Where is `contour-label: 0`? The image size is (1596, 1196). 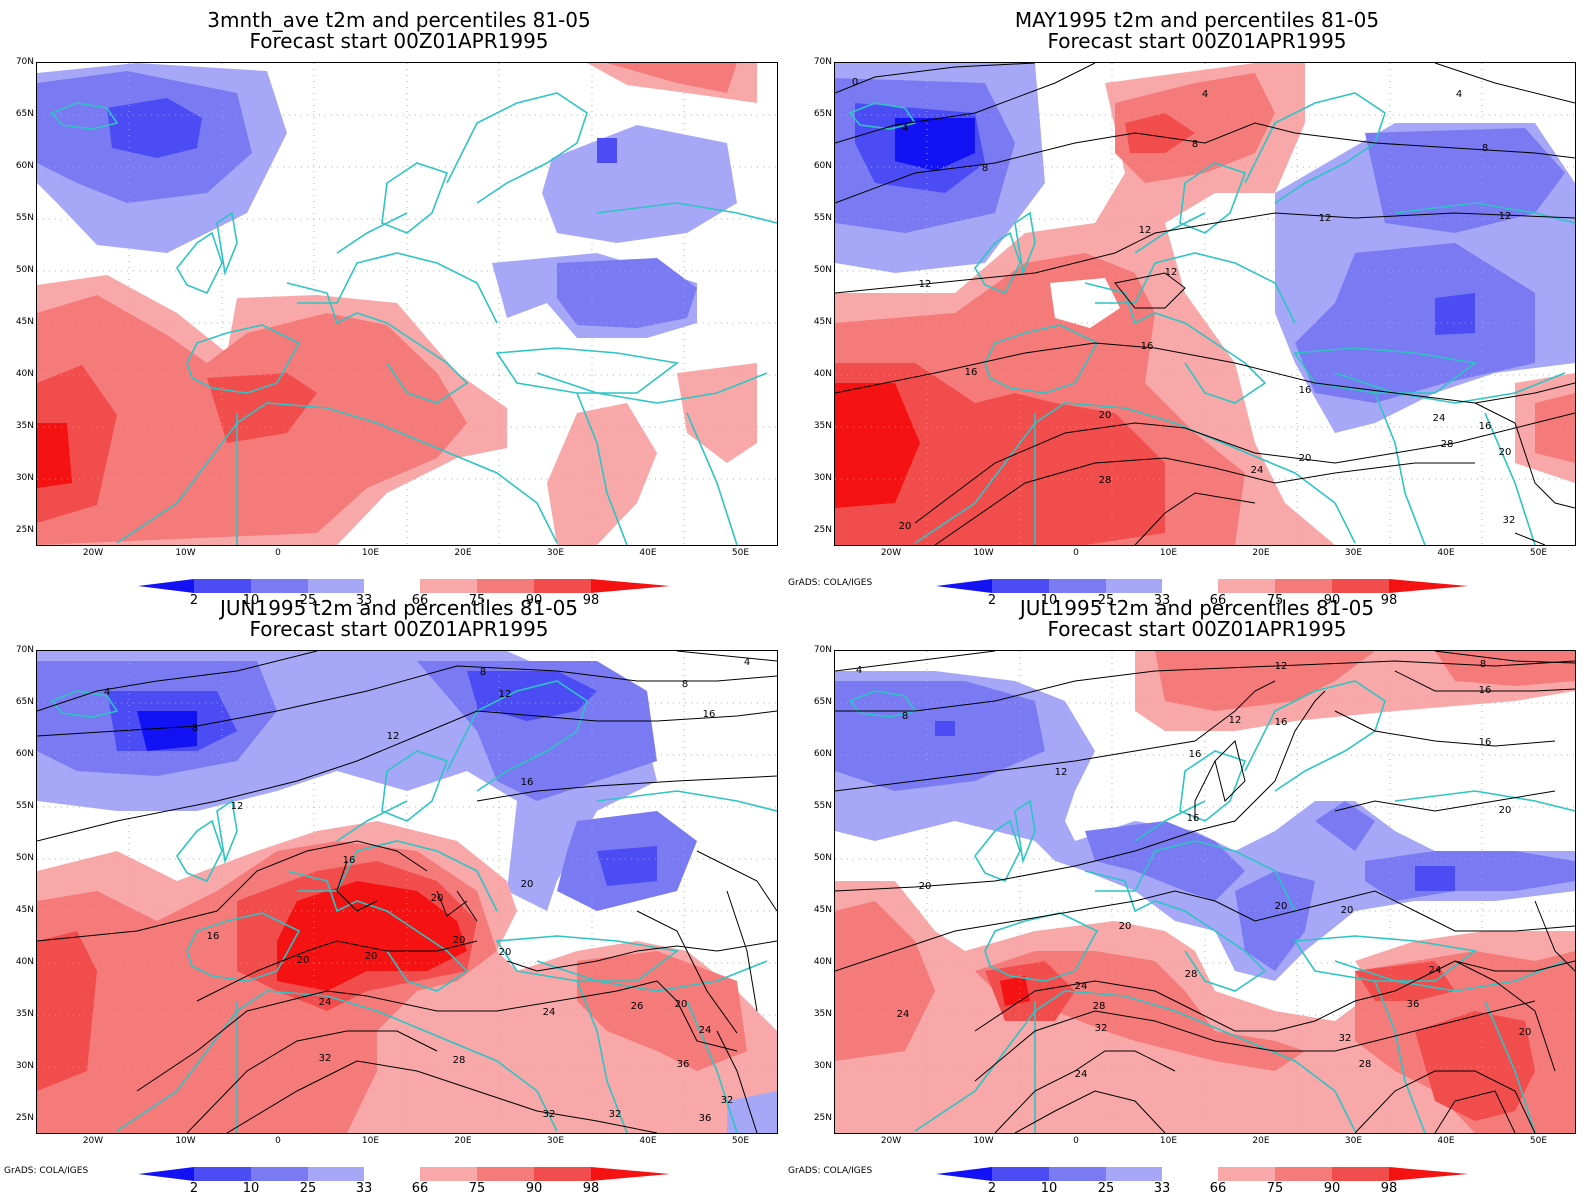
contour-label: 0 is located at coordinates (855, 82).